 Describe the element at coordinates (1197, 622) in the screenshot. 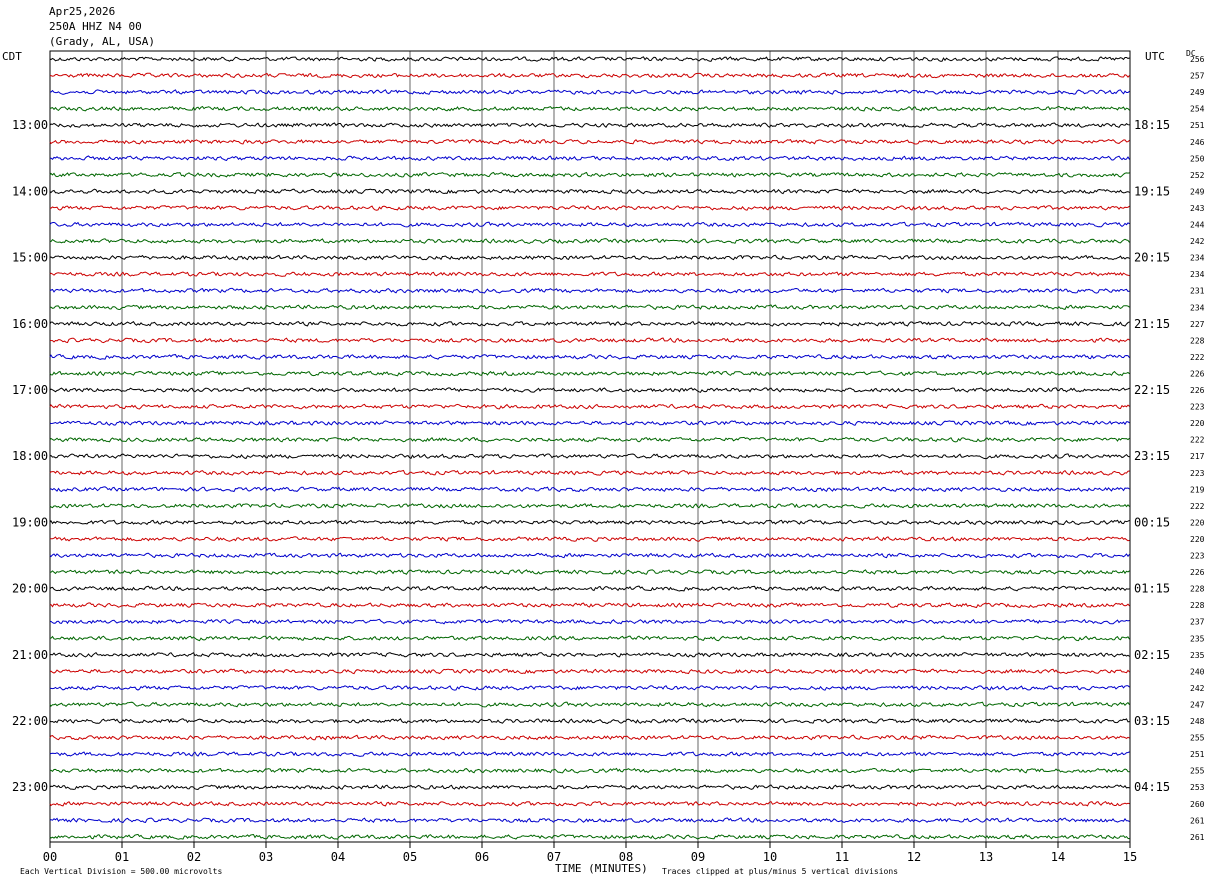

I see `dc-offset-label: 237` at that location.